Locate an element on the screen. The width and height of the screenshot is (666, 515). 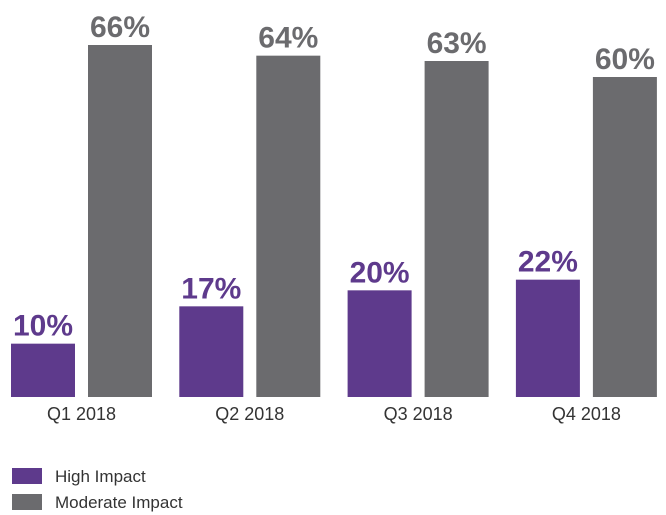
value-label: 60% is located at coordinates (625, 59).